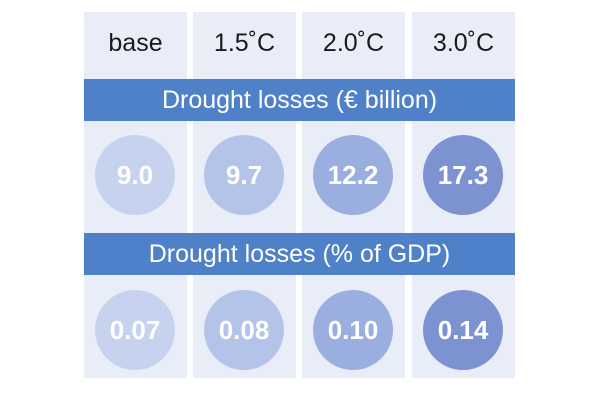 The width and height of the screenshot is (600, 400). What do you see at coordinates (353, 330) in the screenshot?
I see `value-circle-gdp-2-0c: 0.10` at bounding box center [353, 330].